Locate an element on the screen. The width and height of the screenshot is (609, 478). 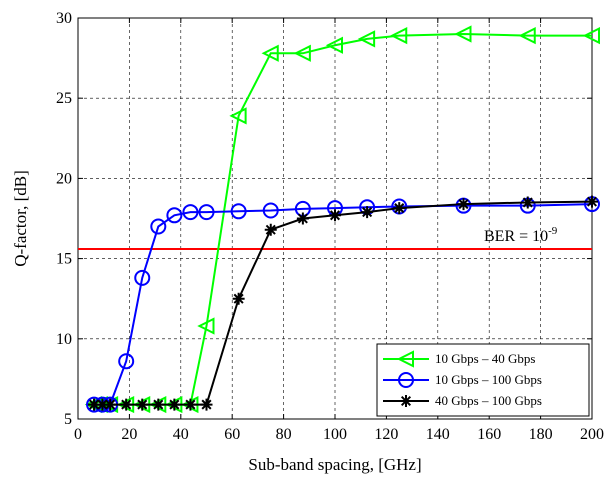
x-axis-label: Sub-band spacing, [GHz] is located at coordinates (334, 464).